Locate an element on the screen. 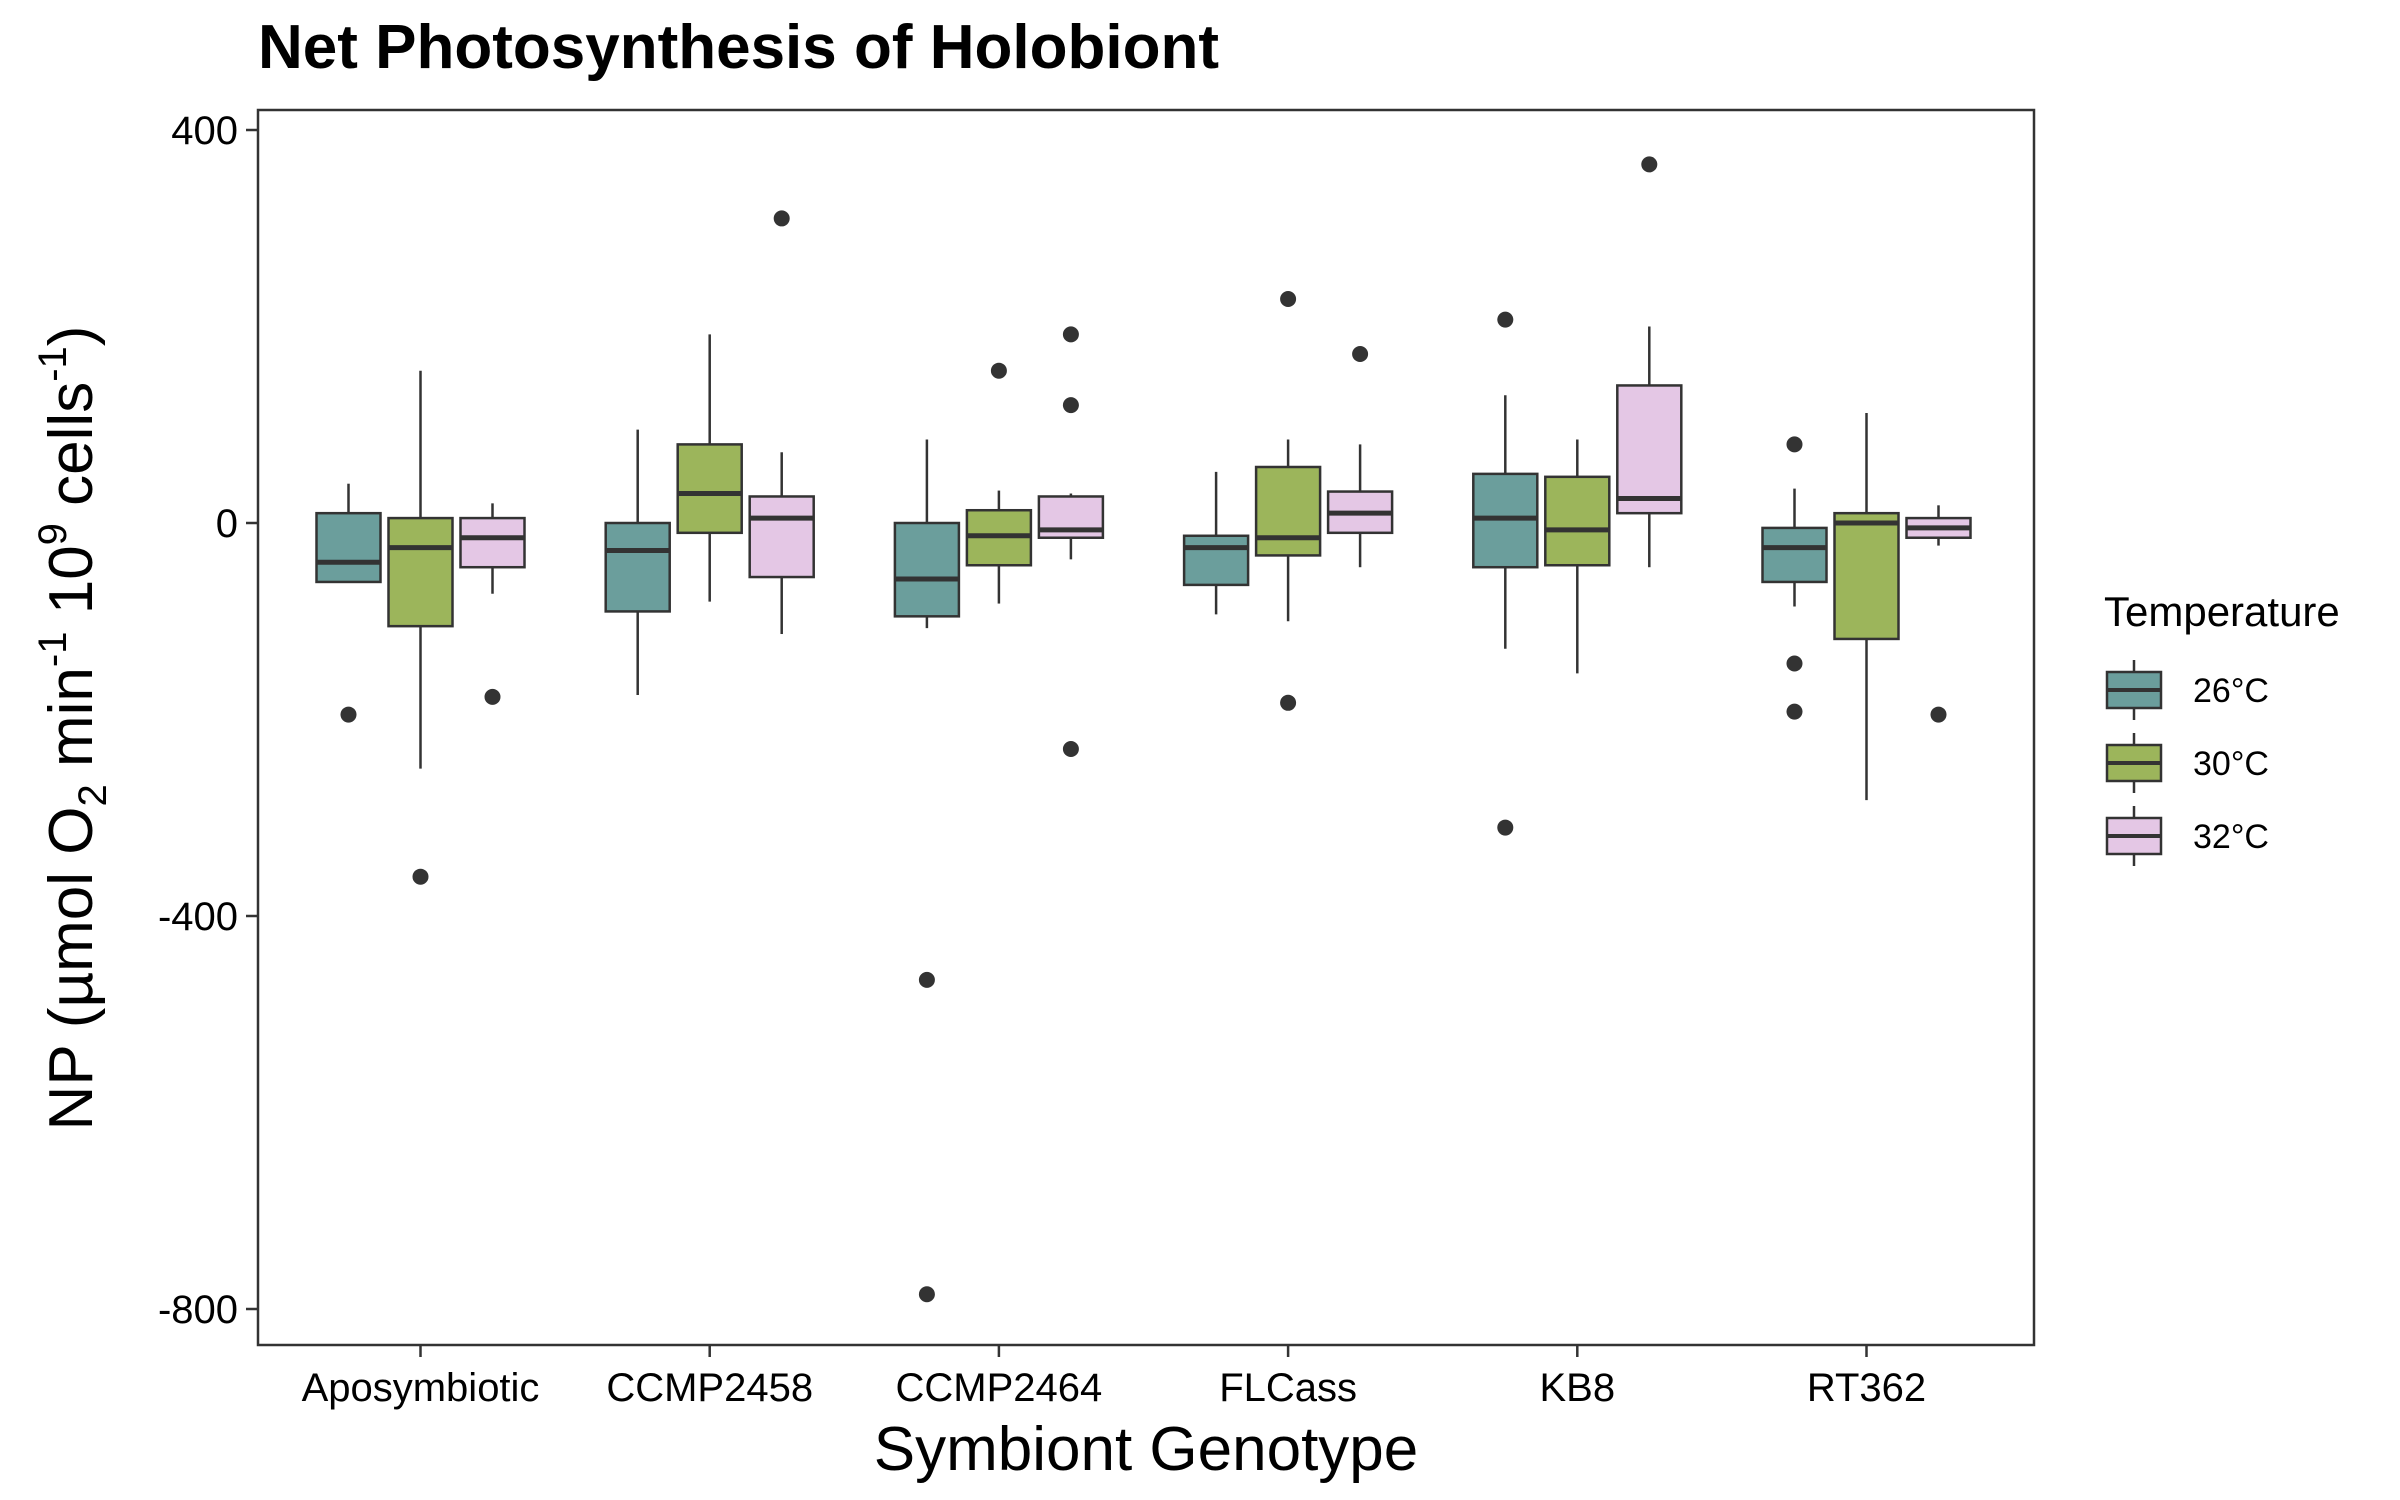 This screenshot has width=2400, height=1500. y-axis-title-prefix: NP (µmol O is located at coordinates (71, 968).